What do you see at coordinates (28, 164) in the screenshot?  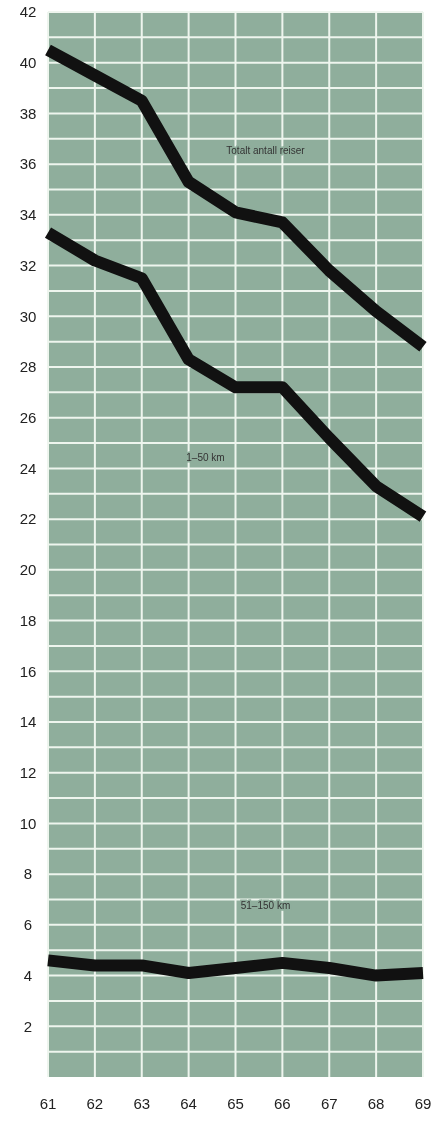 I see `y-tick-label: 36` at bounding box center [28, 164].